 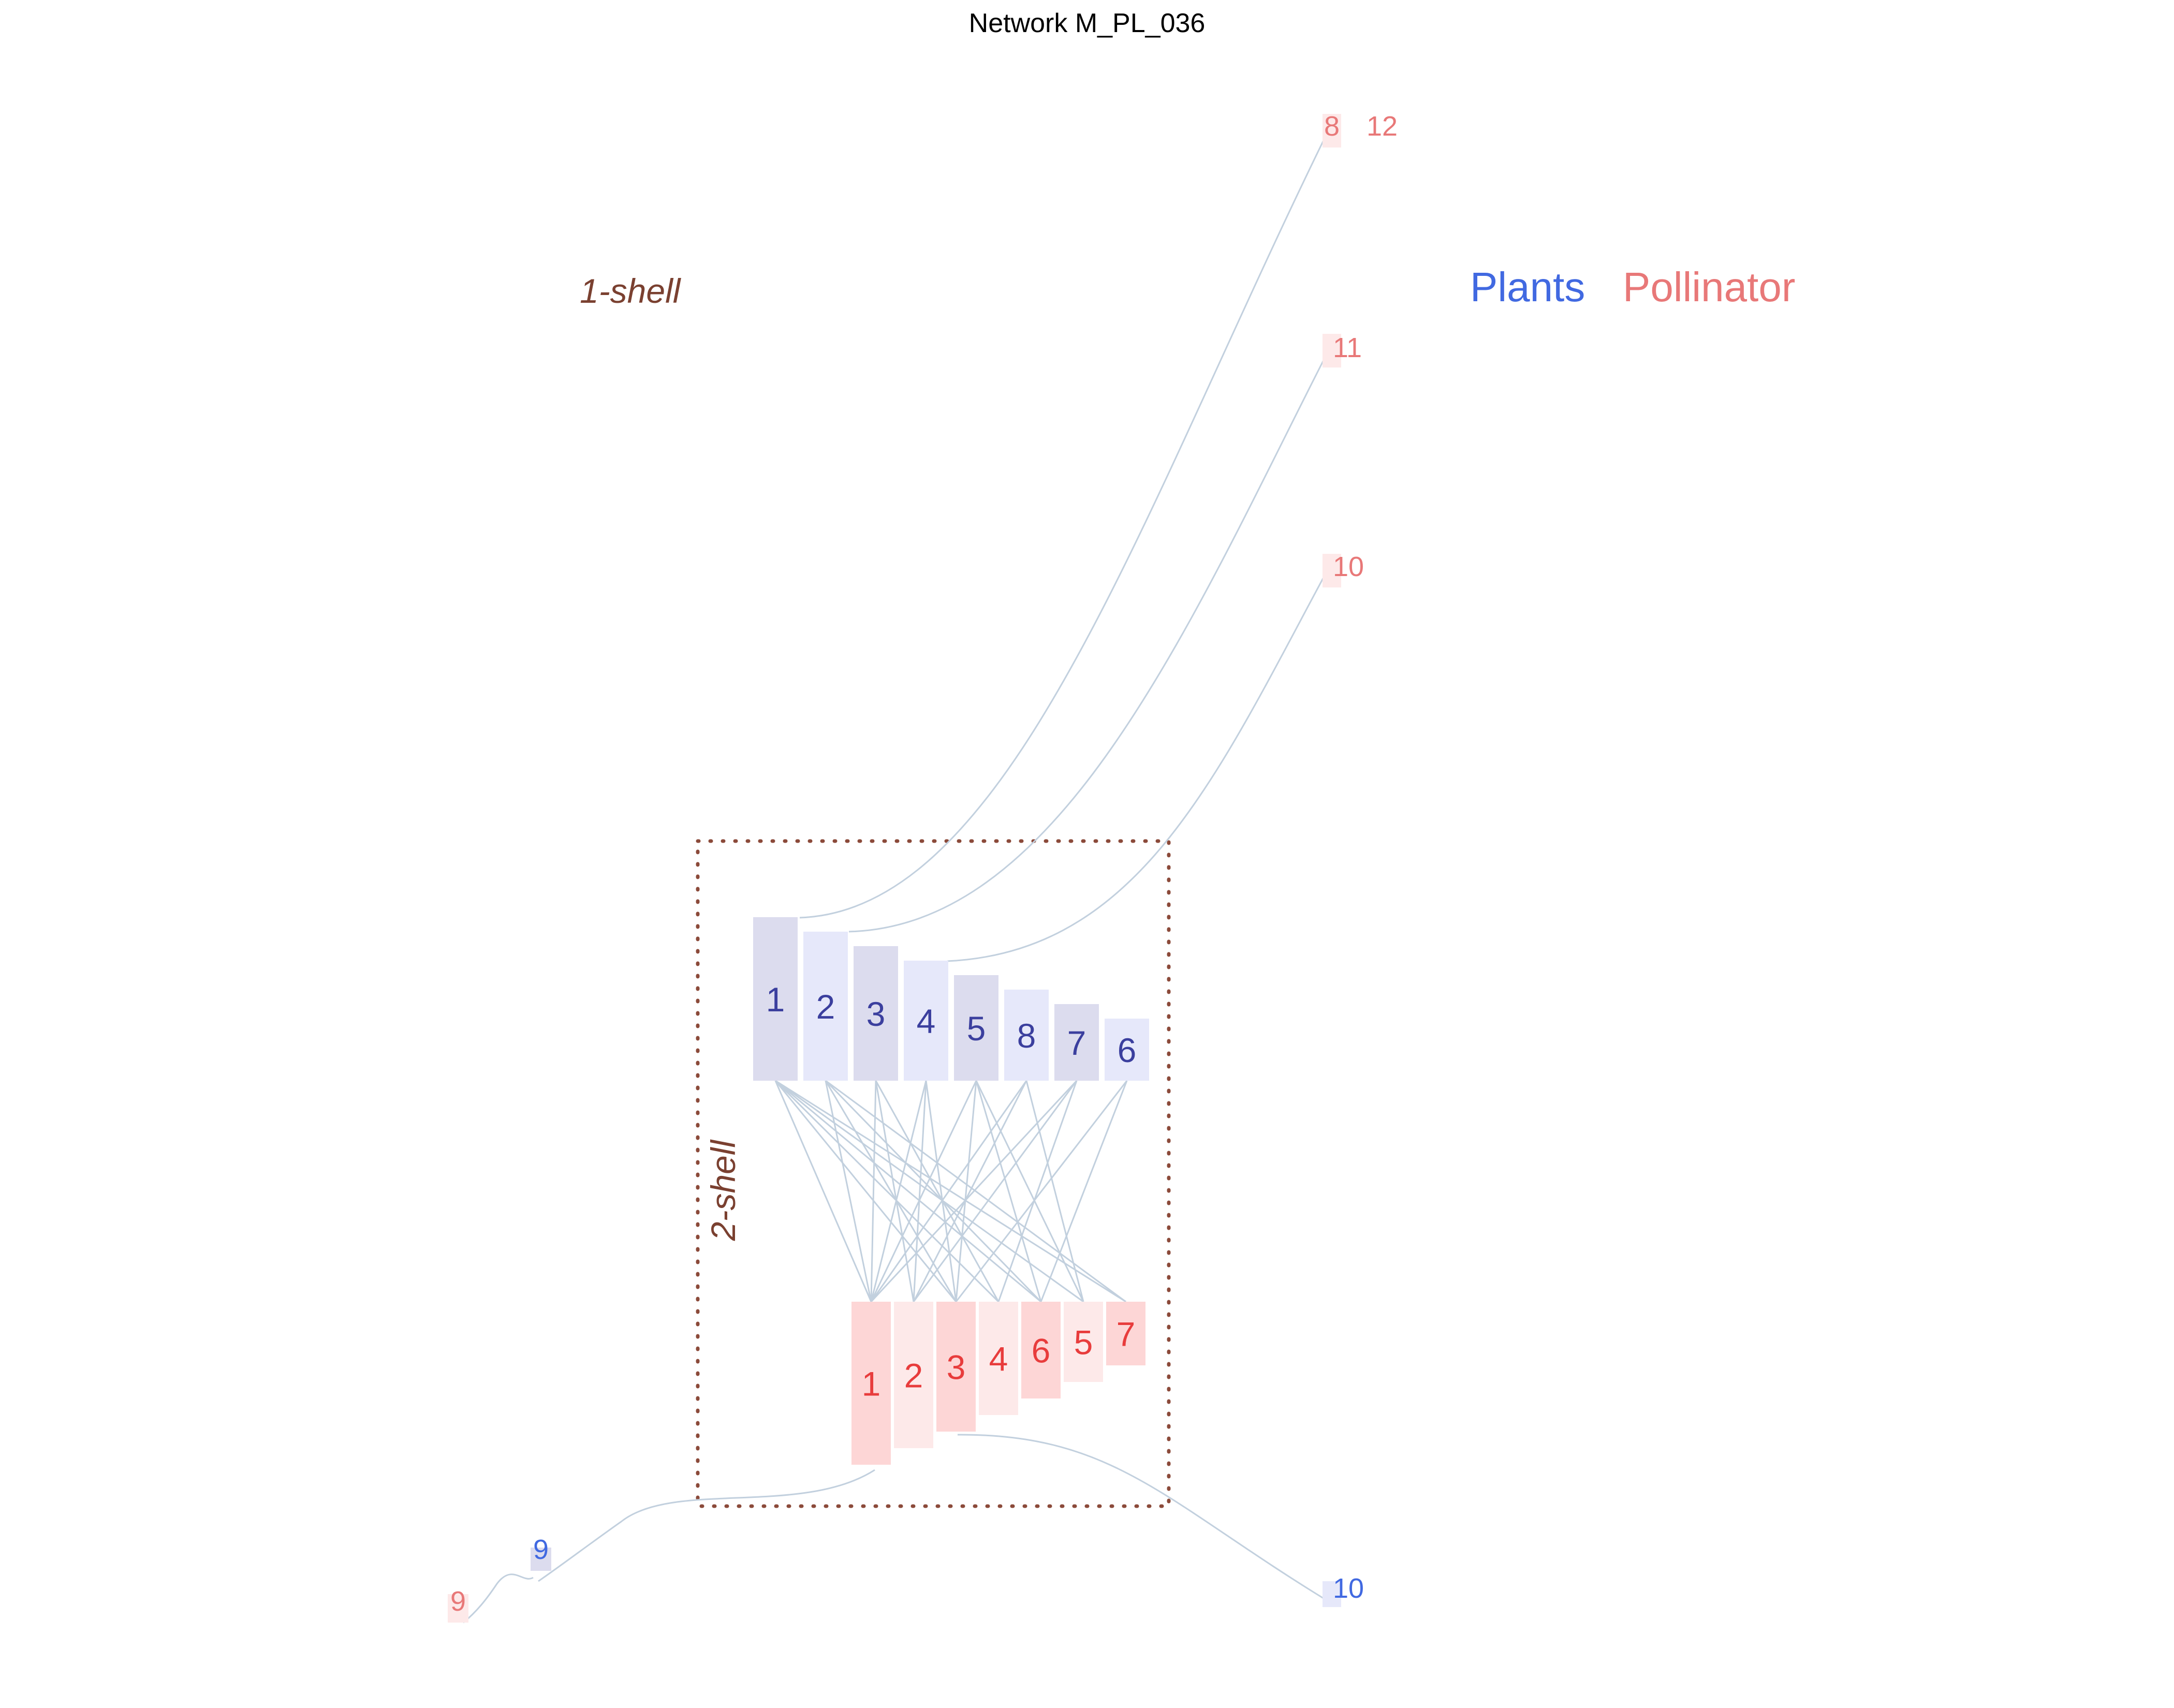 I want to click on link-plant5-poll3, so click(x=966, y=1191).